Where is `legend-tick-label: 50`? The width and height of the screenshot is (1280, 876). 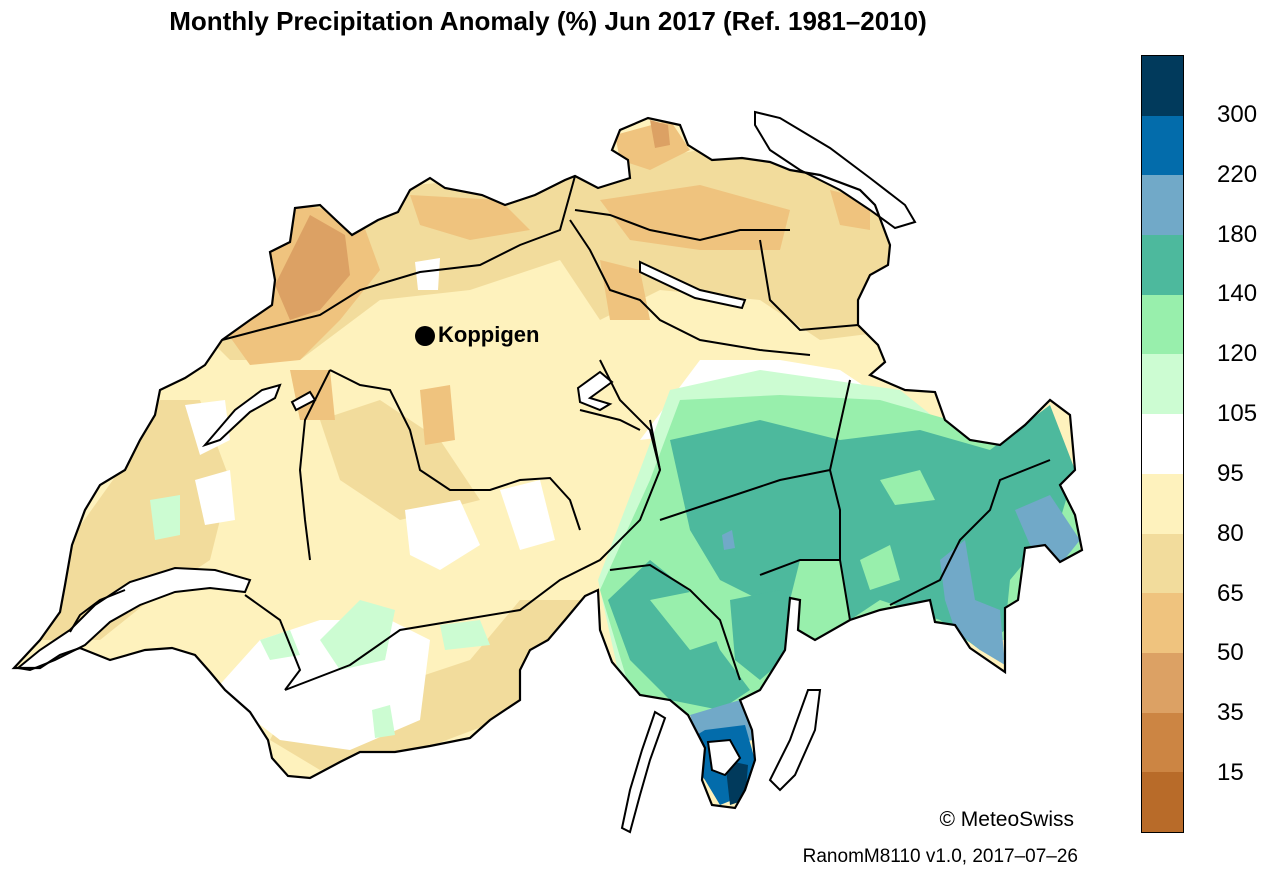
legend-tick-label: 50 is located at coordinates (1230, 653).